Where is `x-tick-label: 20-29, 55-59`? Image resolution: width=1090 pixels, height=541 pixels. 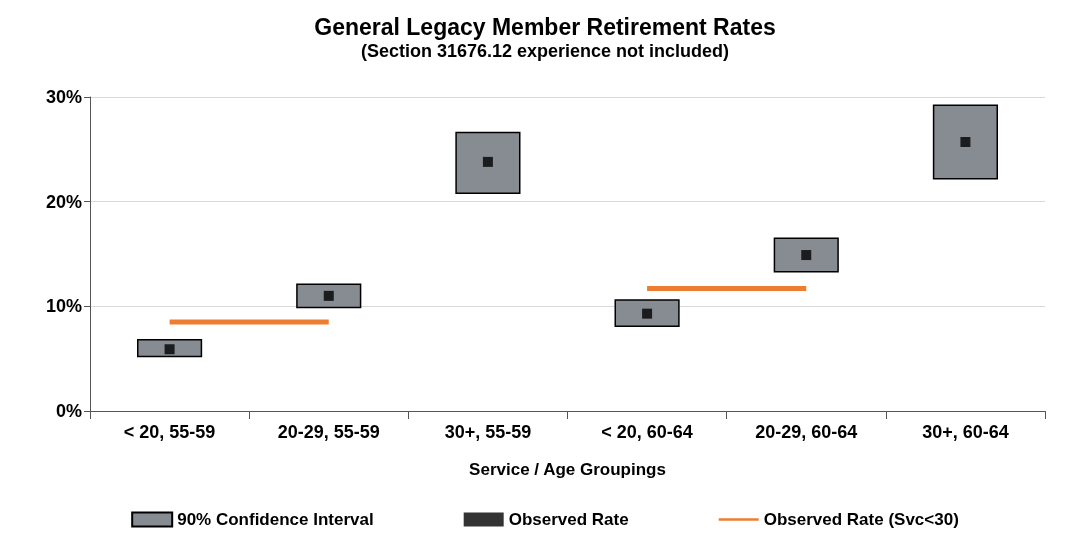 x-tick-label: 20-29, 55-59 is located at coordinates (328, 432).